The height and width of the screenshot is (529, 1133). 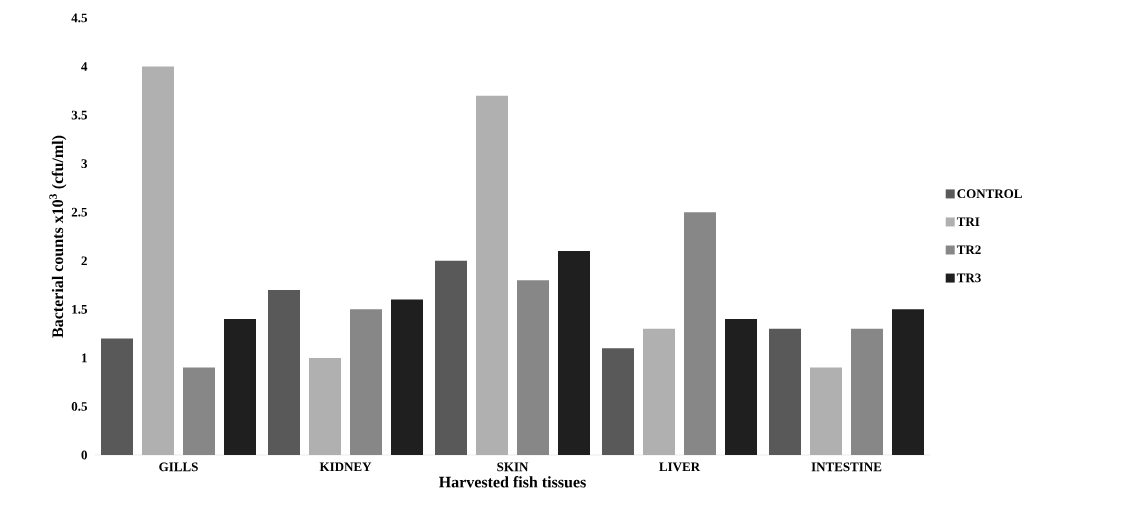 What do you see at coordinates (989, 194) in the screenshot?
I see `legend-label: CONTROL` at bounding box center [989, 194].